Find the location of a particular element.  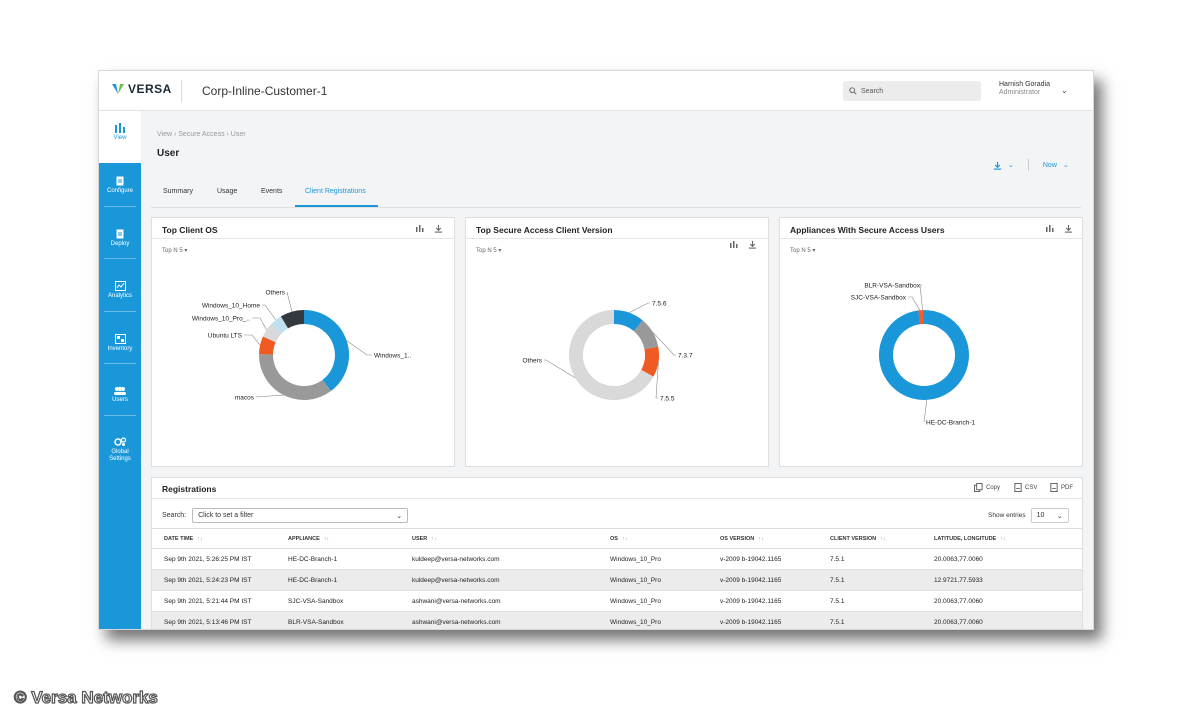

sidebar-item-configure: Configure is located at coordinates (120, 185).